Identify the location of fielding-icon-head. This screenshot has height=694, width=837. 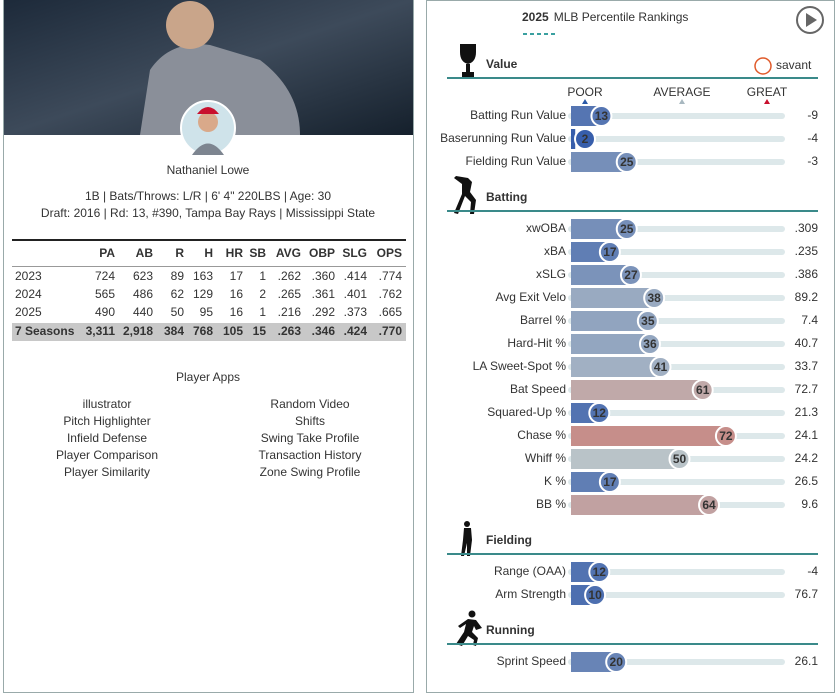
(467, 524).